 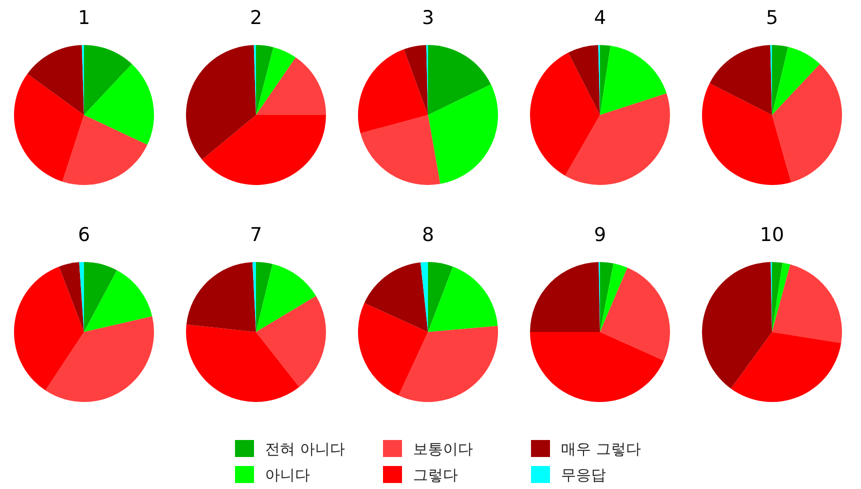 What do you see at coordinates (256, 235) in the screenshot?
I see `chart-title: 7` at bounding box center [256, 235].